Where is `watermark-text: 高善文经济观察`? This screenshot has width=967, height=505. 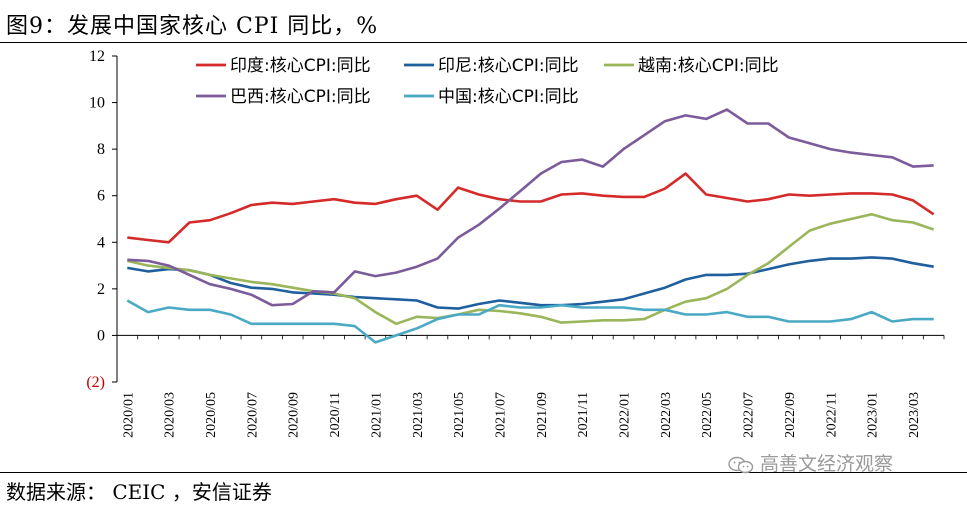
watermark-text: 高善文经济观察 is located at coordinates (827, 464).